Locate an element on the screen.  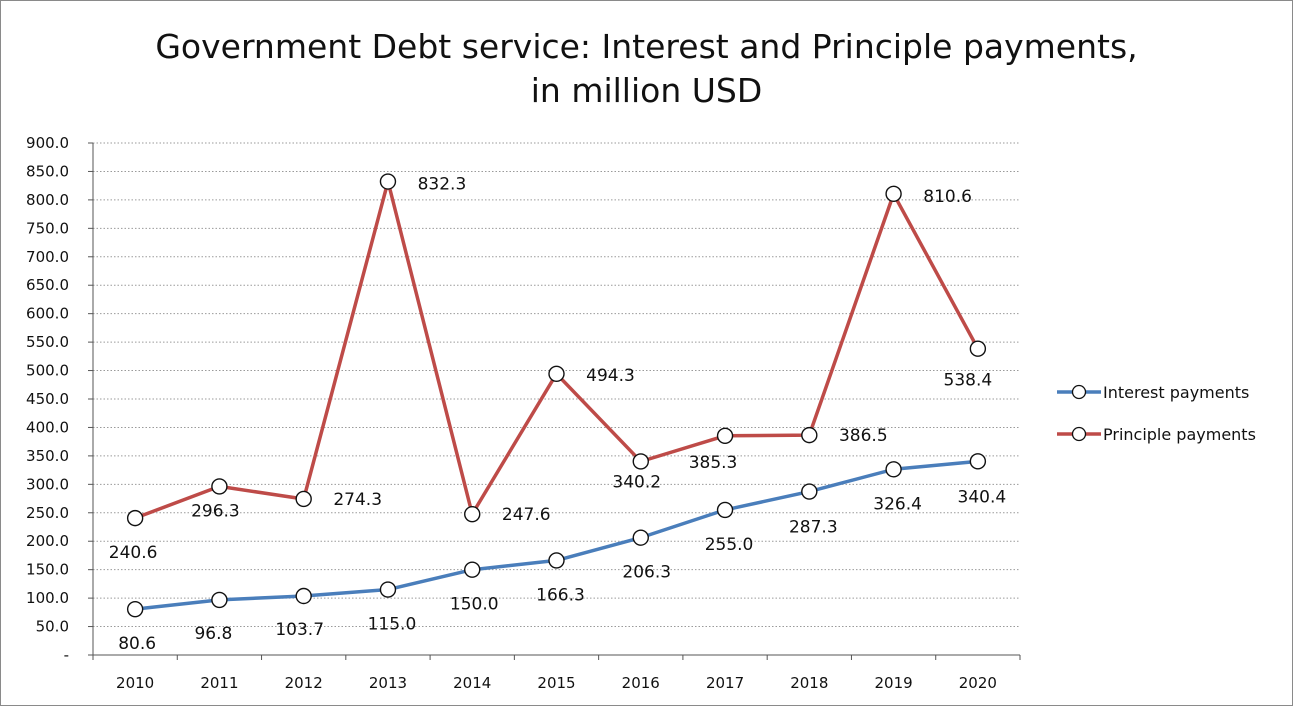
y-tick-label: 750.0 is located at coordinates (47, 228).